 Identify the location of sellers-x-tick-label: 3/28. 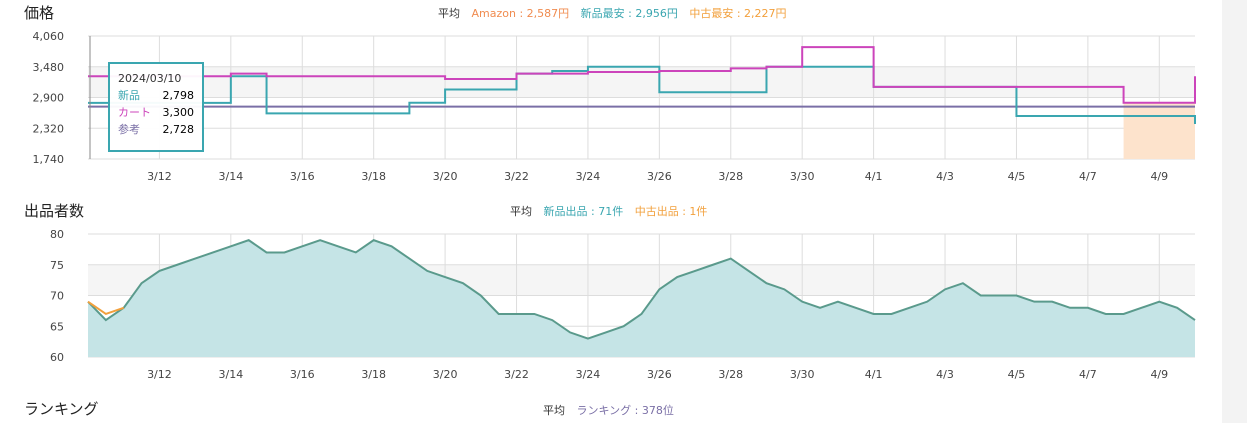
(730, 374).